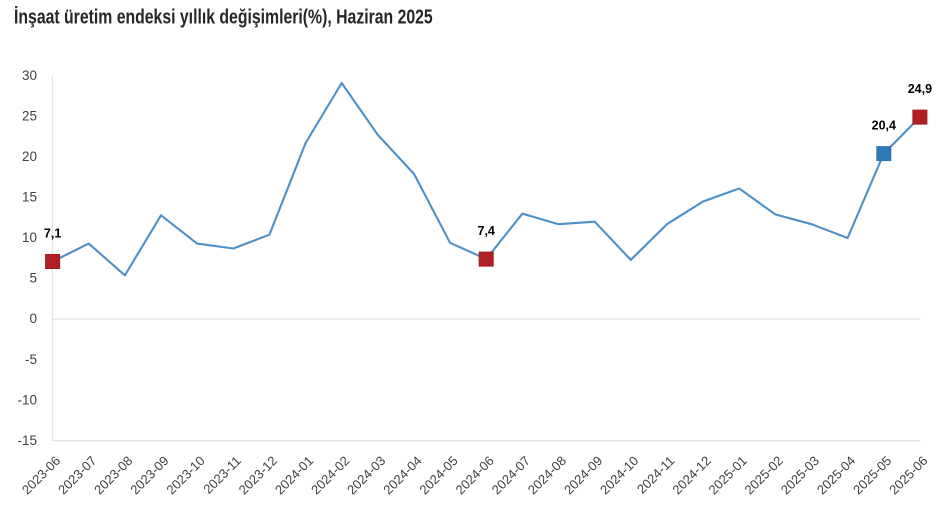 The width and height of the screenshot is (945, 517). I want to click on svg-text: 2024-07, so click(511, 475).